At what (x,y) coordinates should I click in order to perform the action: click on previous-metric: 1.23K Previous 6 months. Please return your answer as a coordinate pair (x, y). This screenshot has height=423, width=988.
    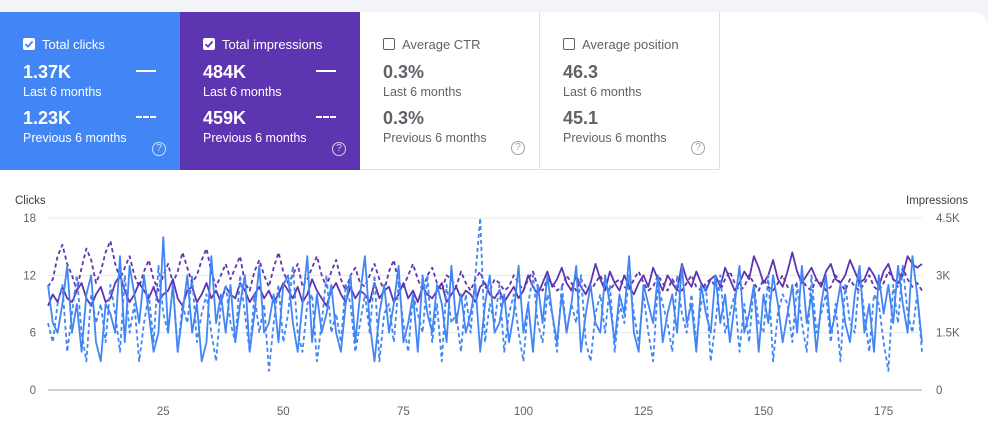
    Looking at the image, I should click on (101, 127).